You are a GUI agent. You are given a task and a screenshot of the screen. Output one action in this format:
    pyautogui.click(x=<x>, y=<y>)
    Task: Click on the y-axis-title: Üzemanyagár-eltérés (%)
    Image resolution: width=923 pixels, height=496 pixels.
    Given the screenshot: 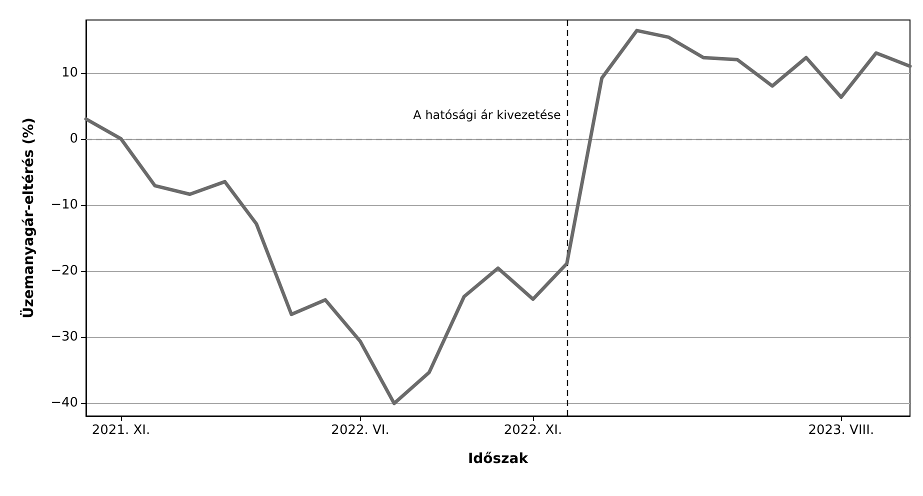 What is the action you would take?
    pyautogui.click(x=28, y=218)
    